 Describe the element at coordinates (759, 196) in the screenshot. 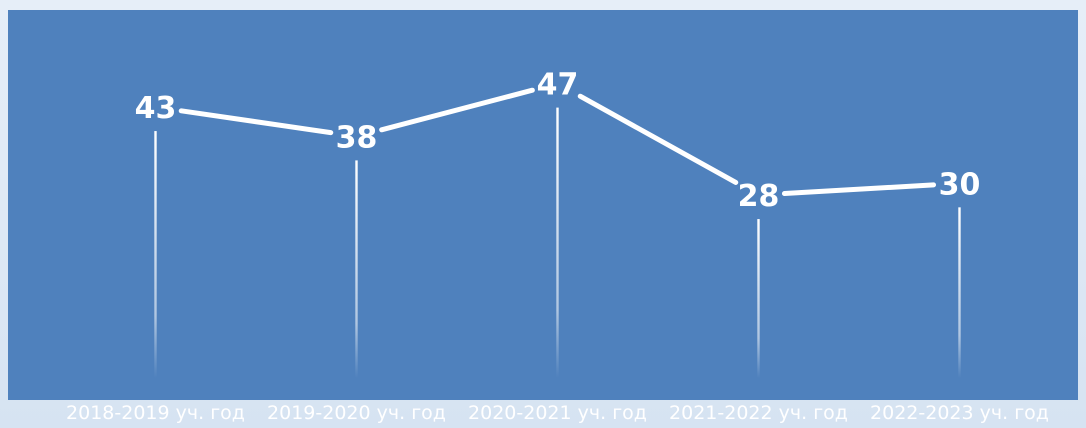

I see `data-label: 28` at that location.